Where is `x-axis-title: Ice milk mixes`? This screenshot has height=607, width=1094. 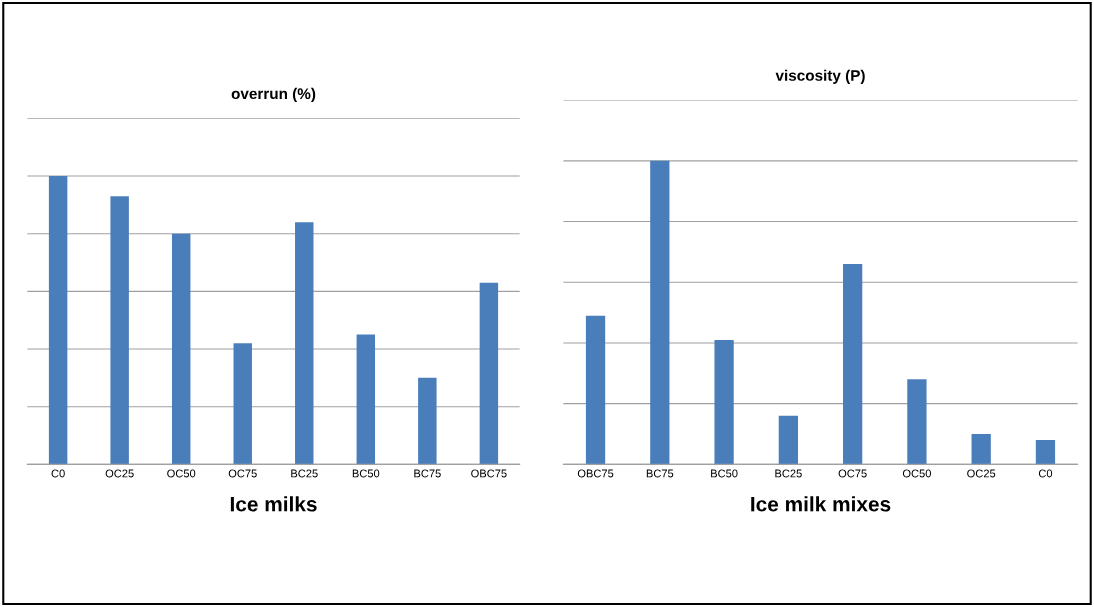
x-axis-title: Ice milk mixes is located at coordinates (821, 504).